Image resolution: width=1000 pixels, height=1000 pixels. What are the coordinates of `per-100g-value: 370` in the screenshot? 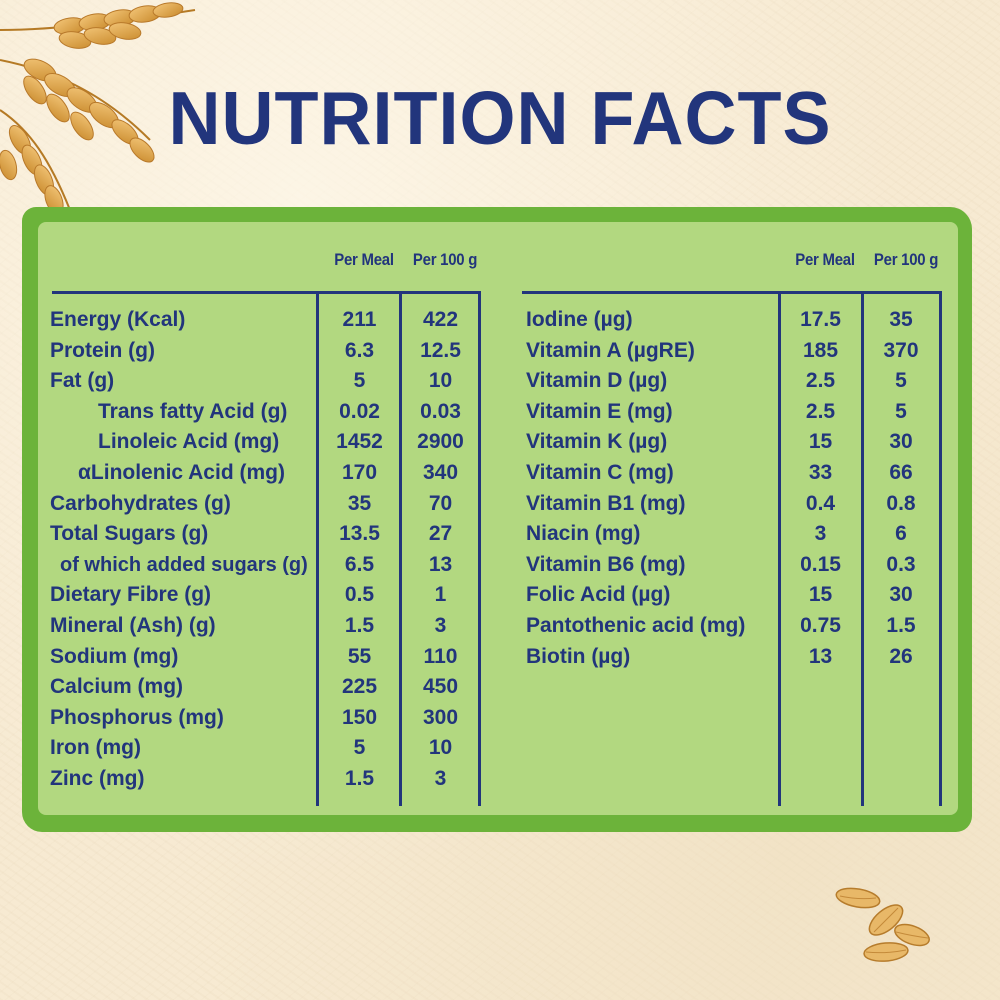 It's located at (901, 350).